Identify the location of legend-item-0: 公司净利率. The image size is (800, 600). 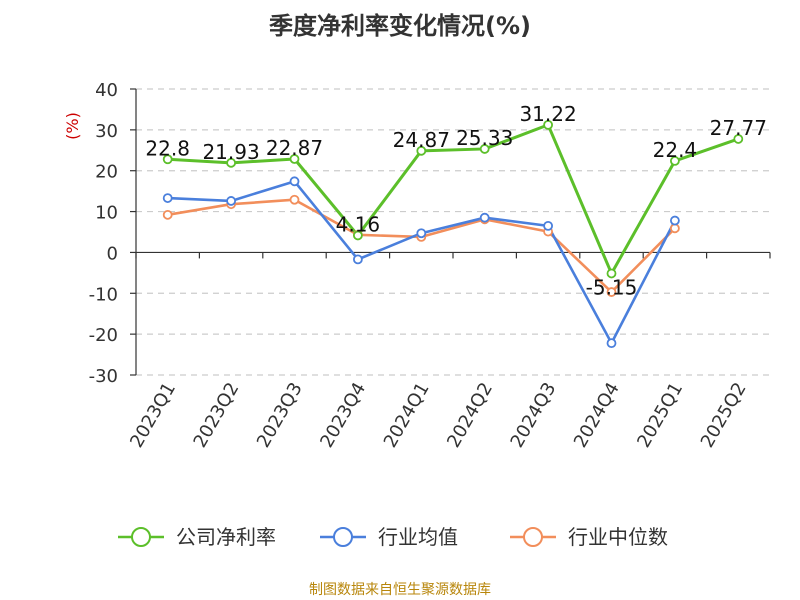
(197, 537).